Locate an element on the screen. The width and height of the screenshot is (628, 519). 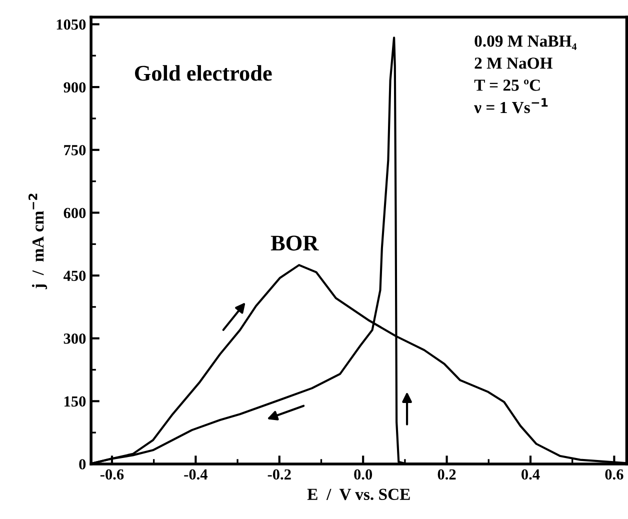
y-tick-label: 150 is located at coordinates (75, 401).